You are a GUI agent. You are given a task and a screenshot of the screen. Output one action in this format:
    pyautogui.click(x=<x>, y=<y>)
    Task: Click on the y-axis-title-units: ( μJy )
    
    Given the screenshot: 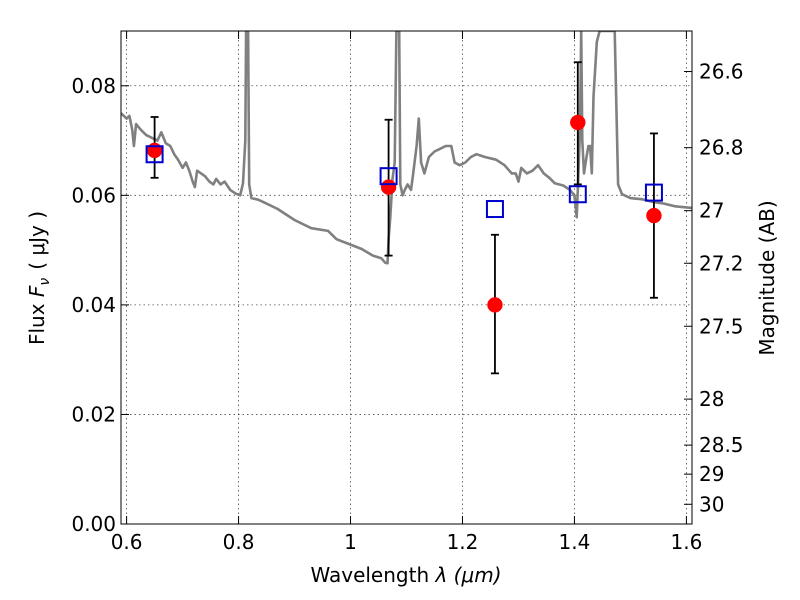 What is the action you would take?
    pyautogui.click(x=37, y=240)
    